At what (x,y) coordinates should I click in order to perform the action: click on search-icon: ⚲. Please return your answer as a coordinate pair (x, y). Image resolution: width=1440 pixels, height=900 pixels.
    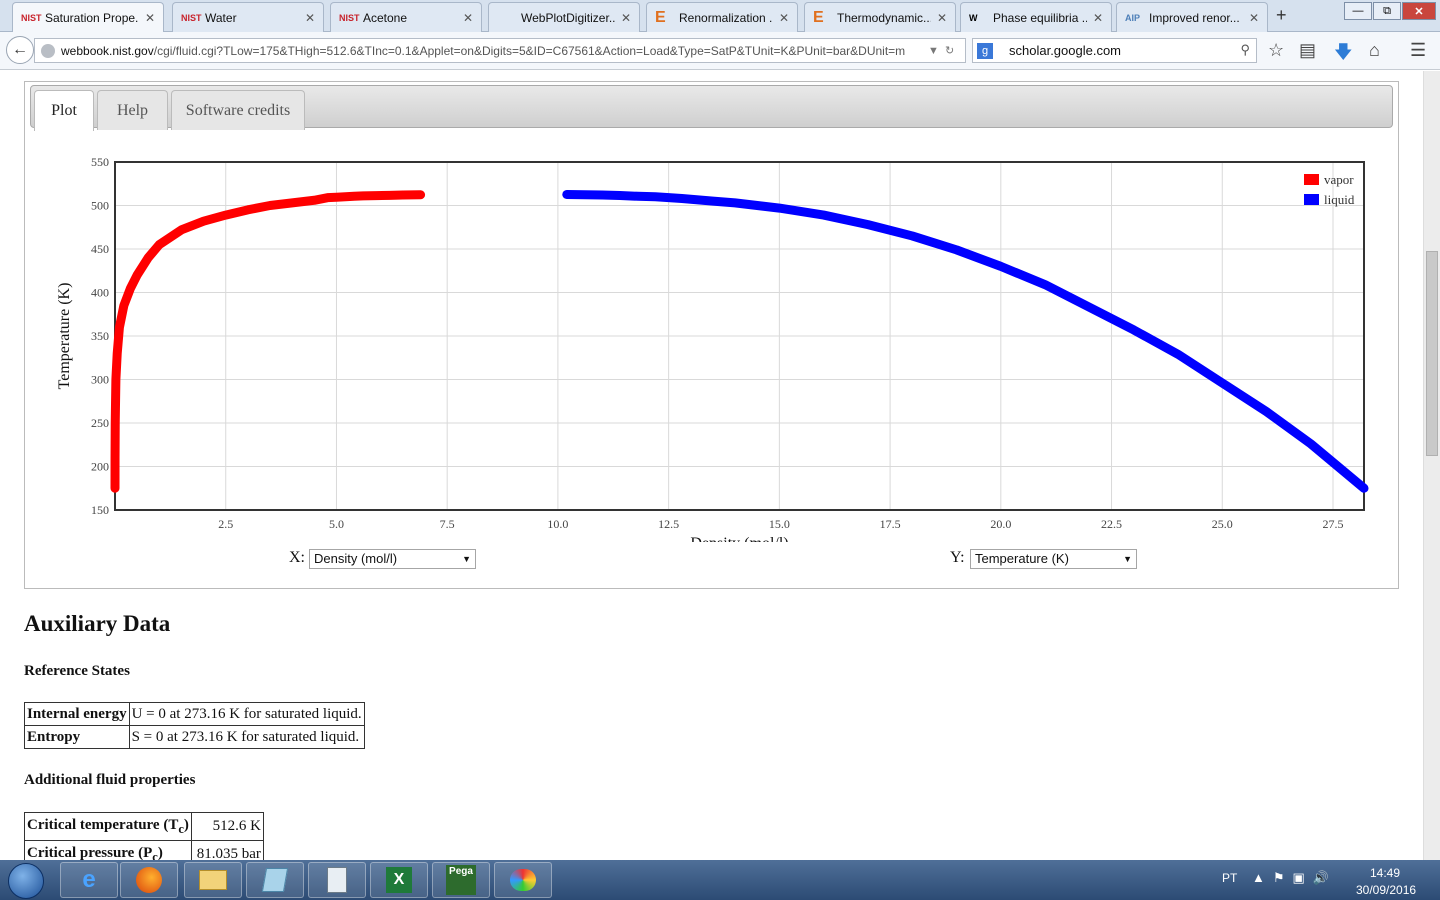
    Looking at the image, I should click on (1245, 49).